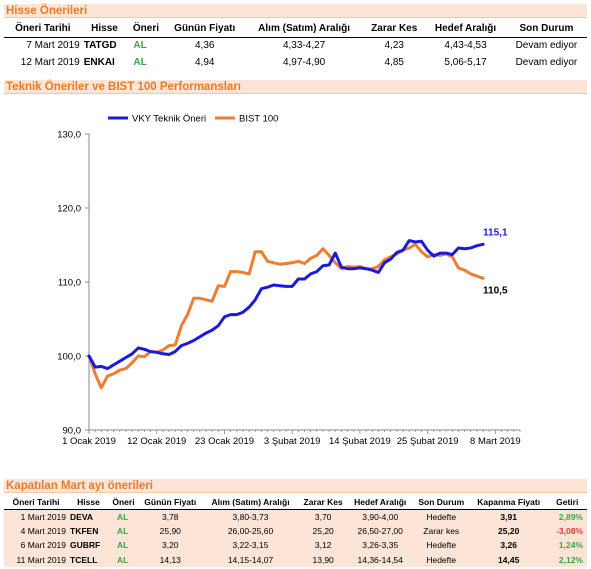 This screenshot has height=569, width=591. Describe the element at coordinates (170, 560) in the screenshot. I see `cell-price: 14,13` at that location.